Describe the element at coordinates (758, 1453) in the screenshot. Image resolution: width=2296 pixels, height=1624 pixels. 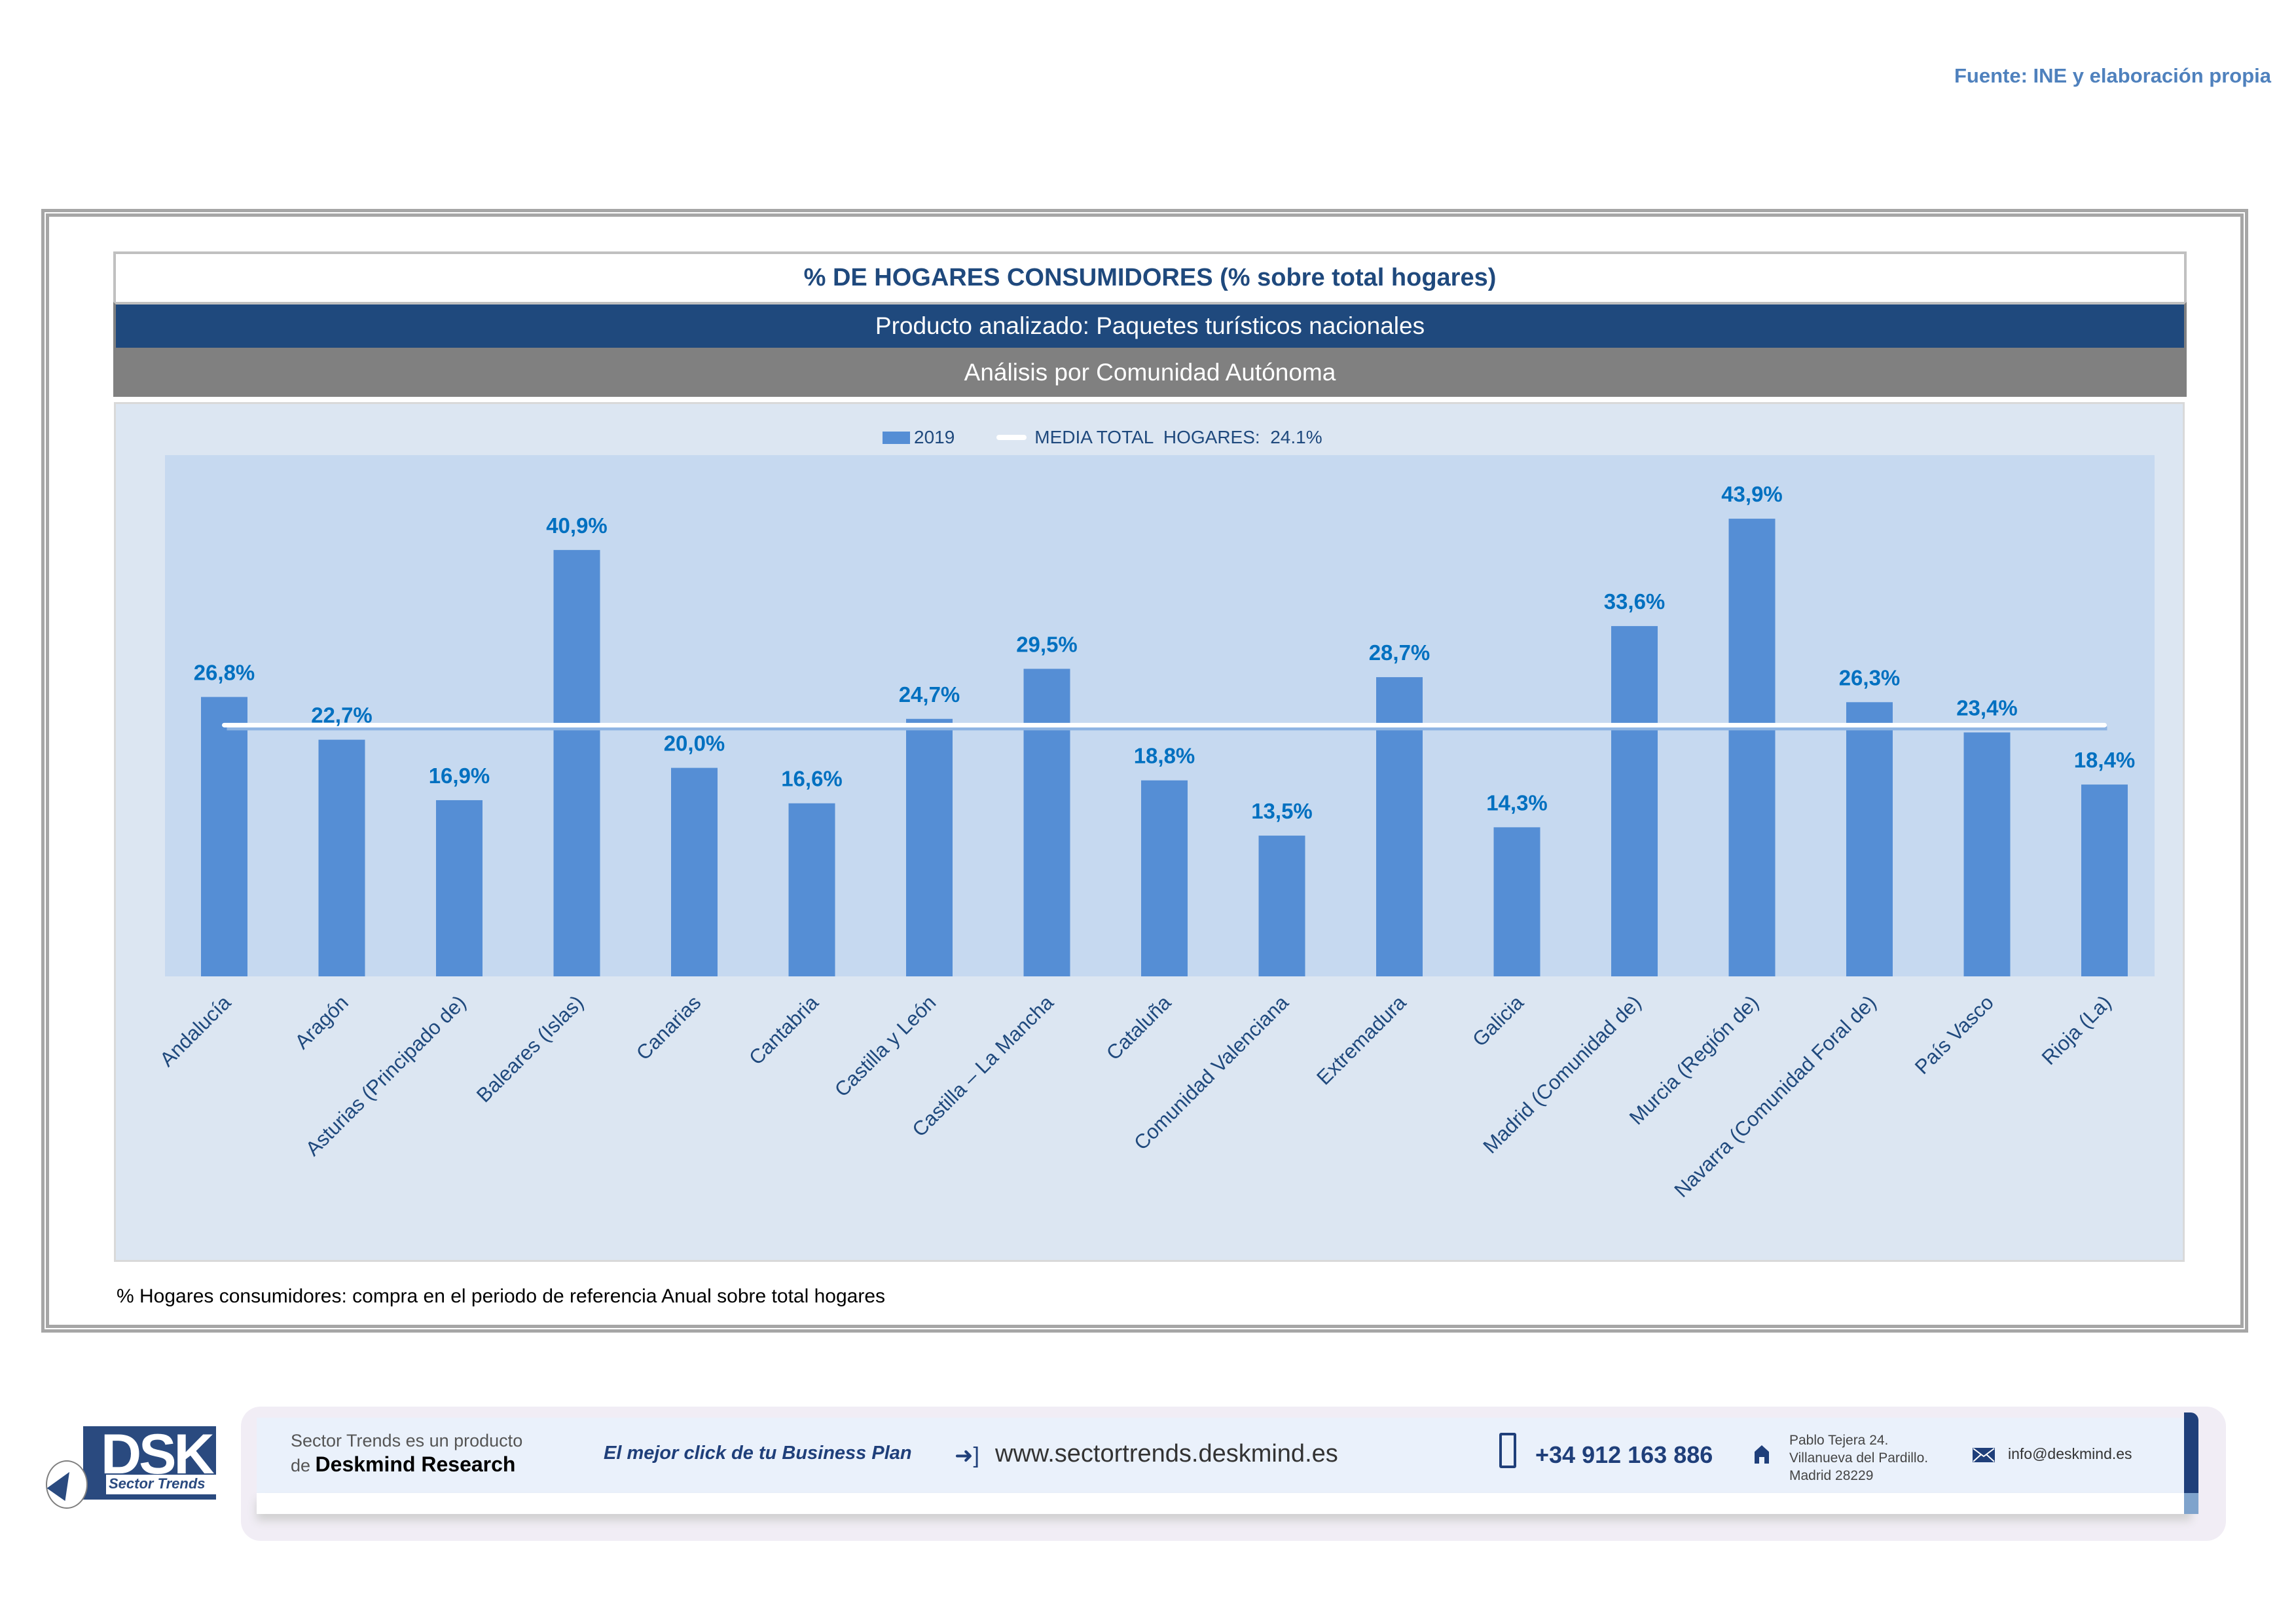
I see `banner-slogan: El mejor click de tu Business Plan` at that location.